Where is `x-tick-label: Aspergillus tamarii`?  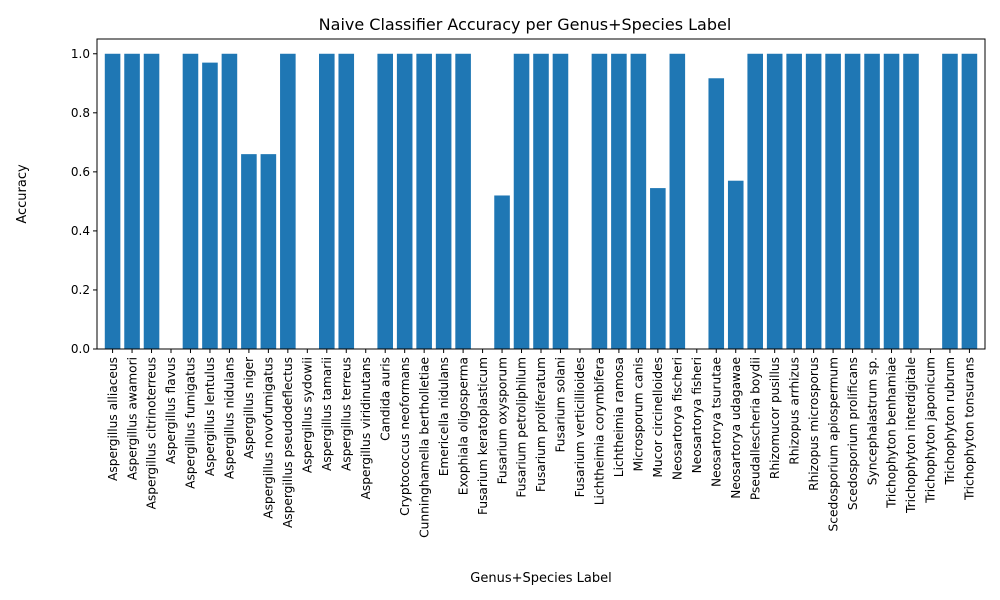
x-tick-label: Aspergillus tamarii is located at coordinates (327, 414).